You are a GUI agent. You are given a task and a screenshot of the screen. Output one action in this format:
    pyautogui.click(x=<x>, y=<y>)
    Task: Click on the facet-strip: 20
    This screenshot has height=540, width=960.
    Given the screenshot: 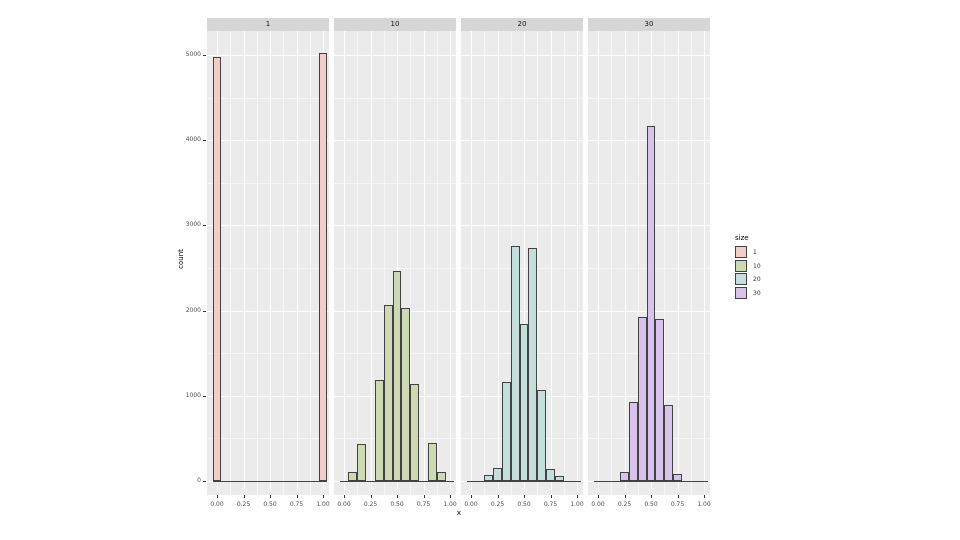 What is the action you would take?
    pyautogui.click(x=522, y=24)
    